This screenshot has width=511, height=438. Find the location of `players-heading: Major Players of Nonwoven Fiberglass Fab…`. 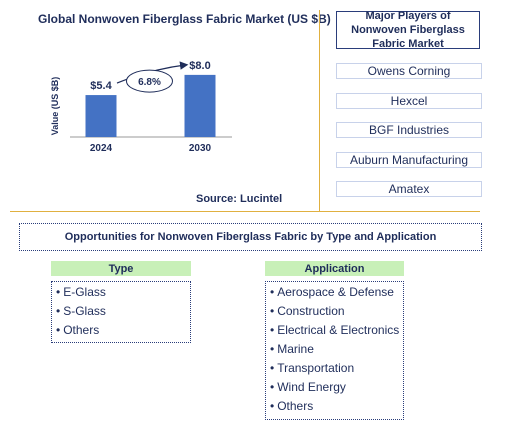

players-heading: Major Players of Nonwoven Fiberglass Fab… is located at coordinates (408, 30).